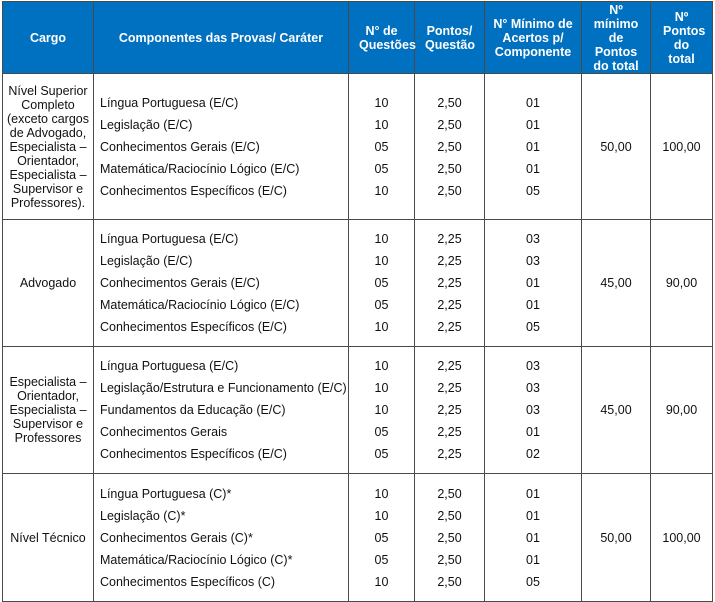 The height and width of the screenshot is (602, 715). Describe the element at coordinates (200, 305) in the screenshot. I see `componente-item: Matemática/Raciocínio Lógico (E/C)` at that location.